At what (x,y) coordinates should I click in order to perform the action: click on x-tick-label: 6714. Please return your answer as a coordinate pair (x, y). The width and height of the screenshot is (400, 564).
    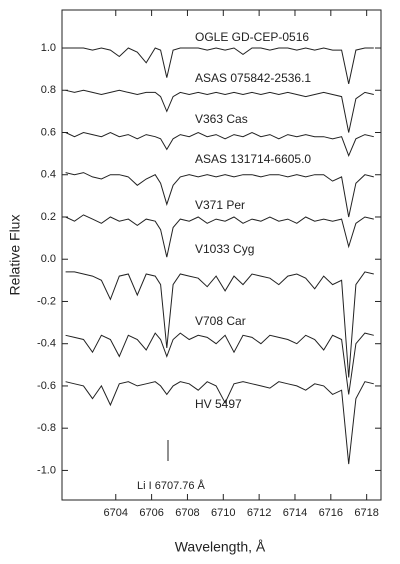
    Looking at the image, I should click on (295, 513).